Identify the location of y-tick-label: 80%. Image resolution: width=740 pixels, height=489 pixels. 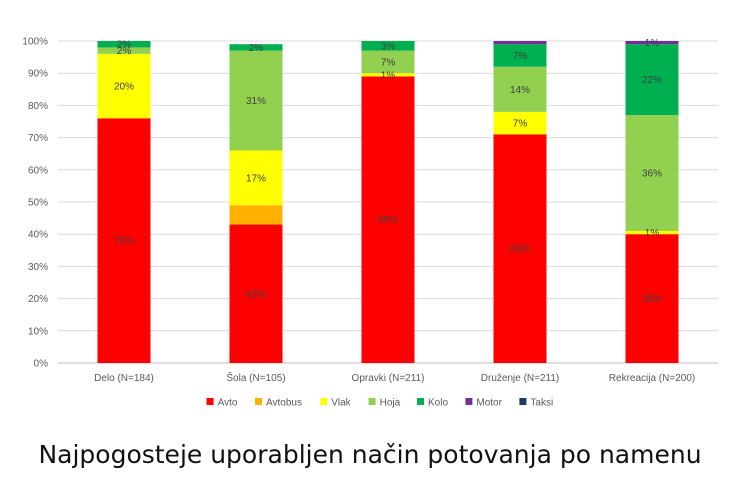
(38, 106).